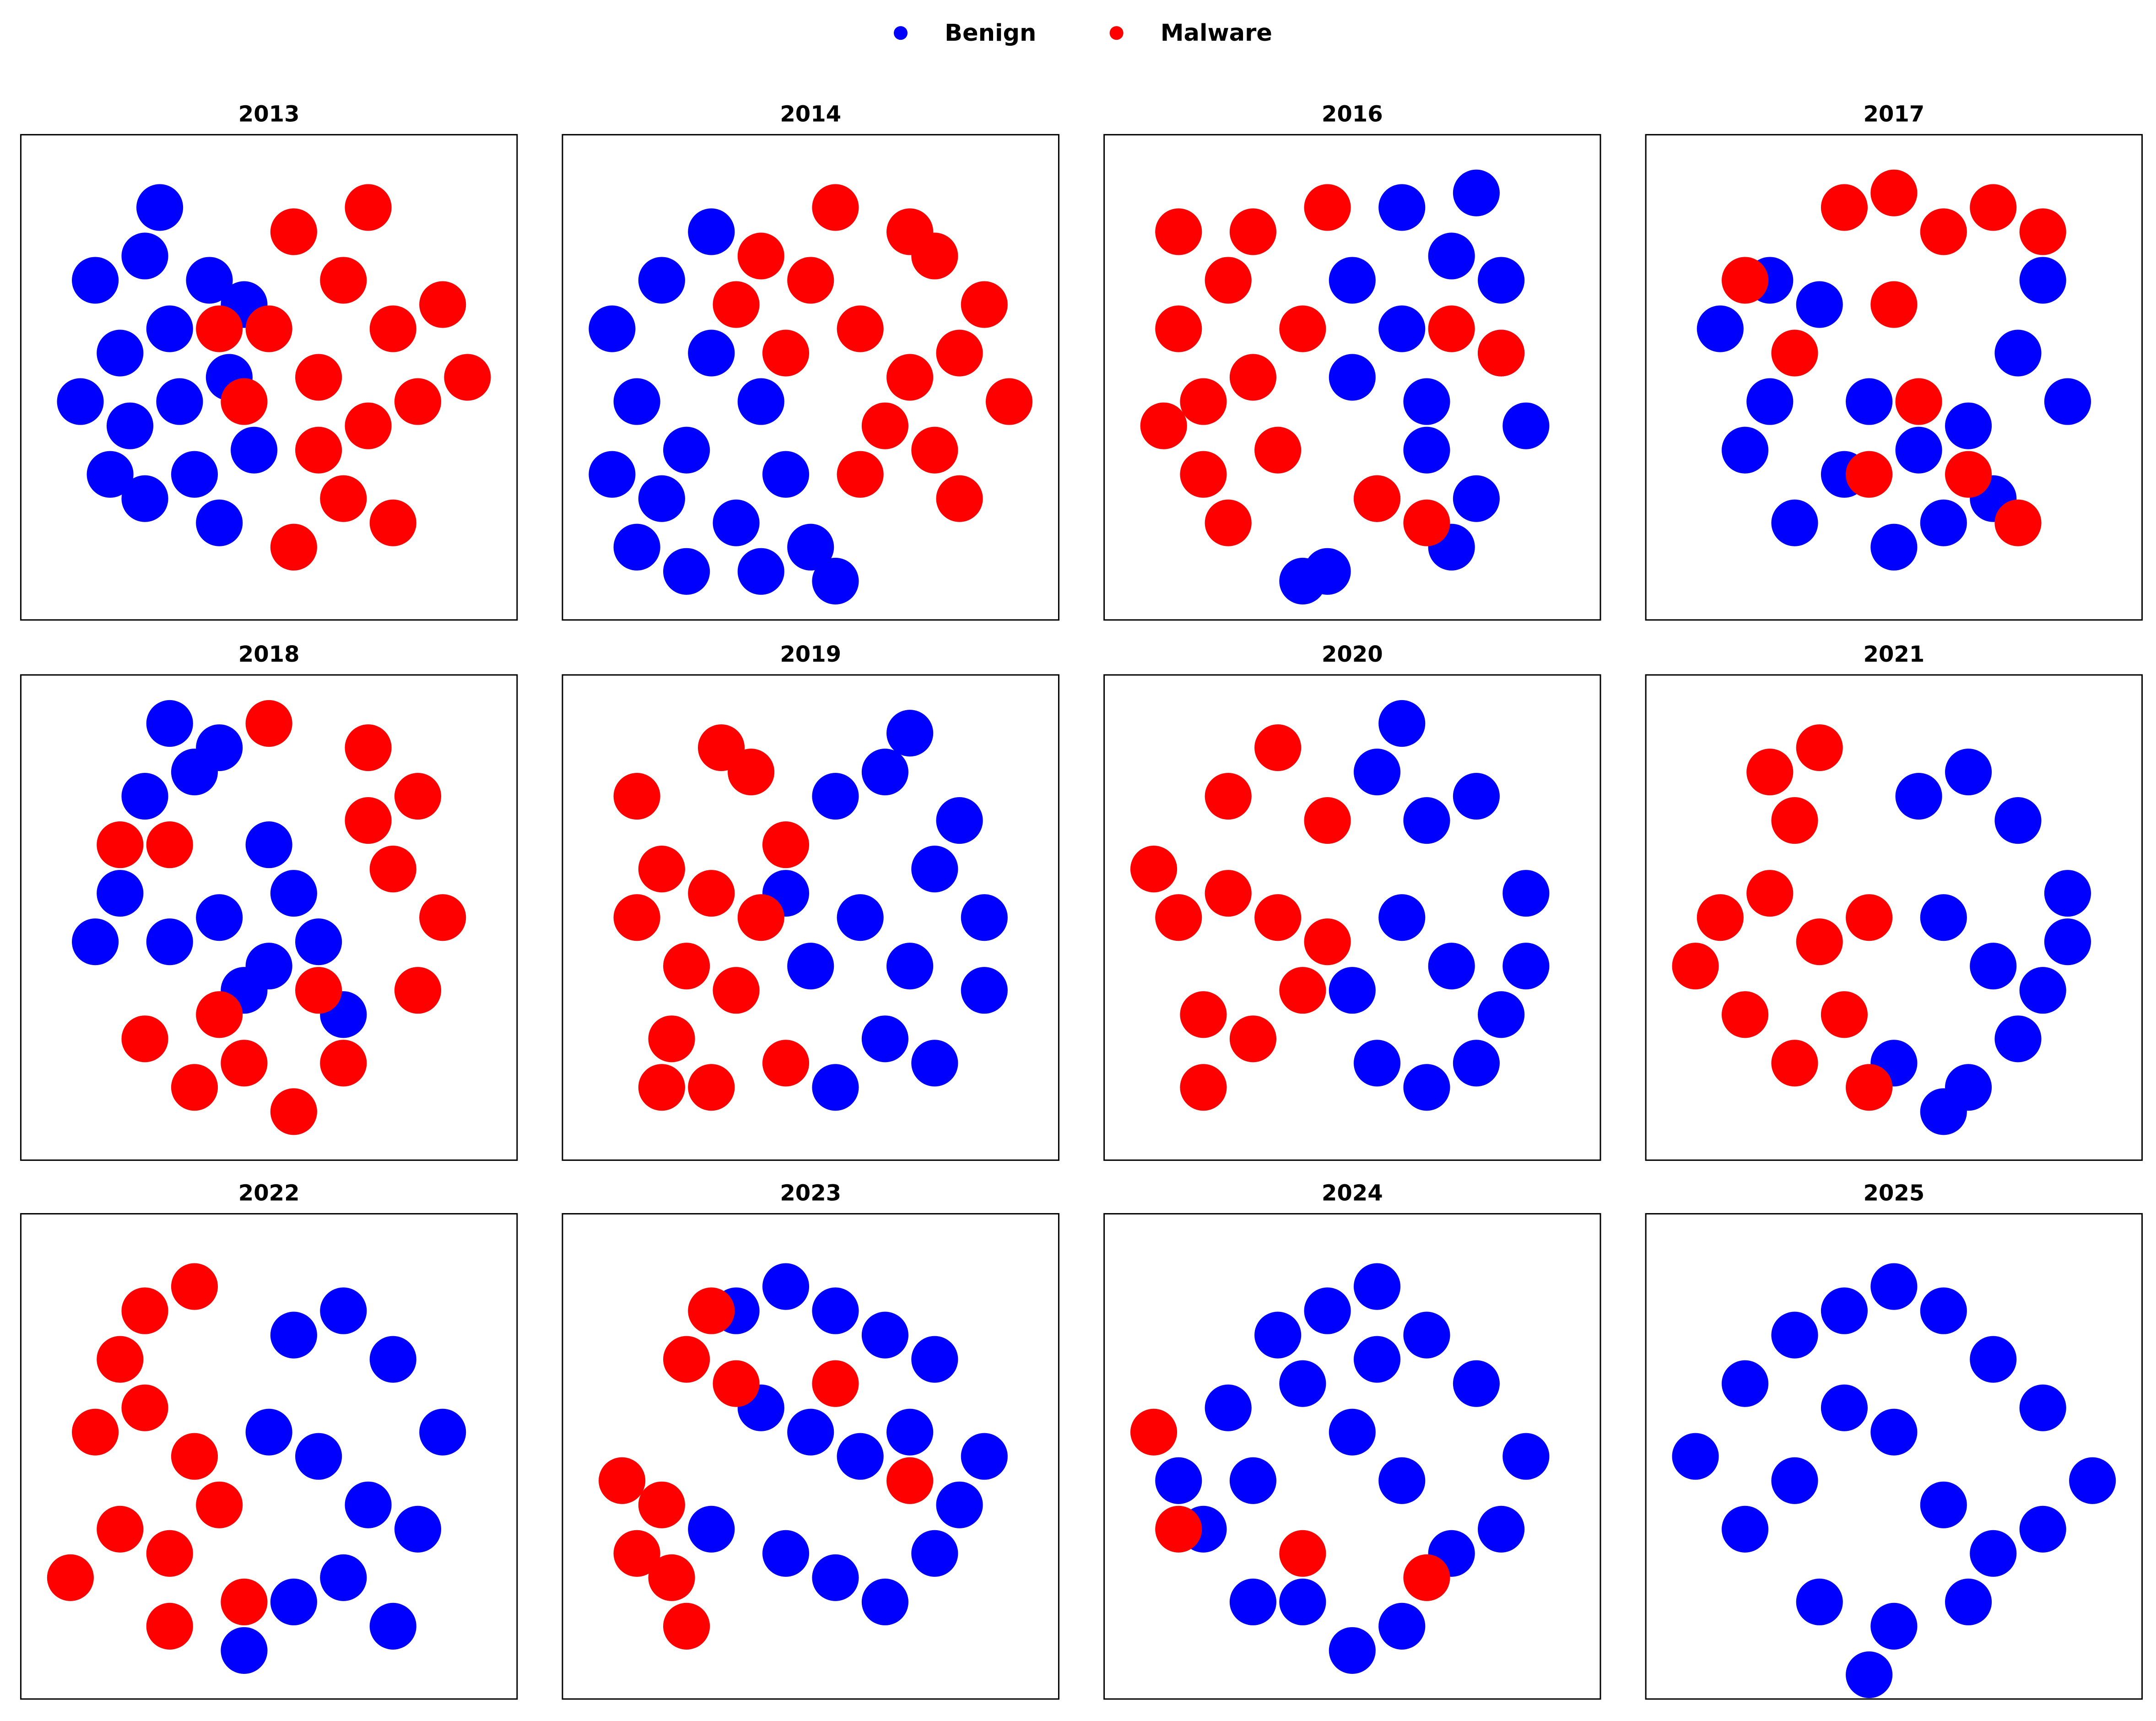  I want to click on panel: 2025BenignMalware, so click(1894, 1440).